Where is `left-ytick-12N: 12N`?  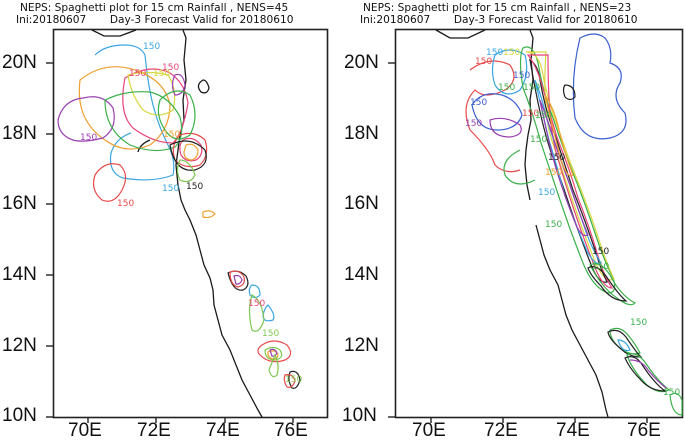 left-ytick-12N: 12N is located at coordinates (19, 345).